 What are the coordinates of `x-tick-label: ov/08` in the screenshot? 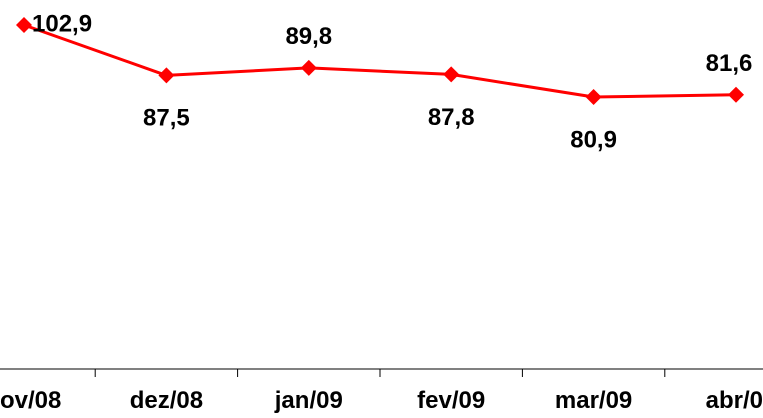 It's located at (30, 400).